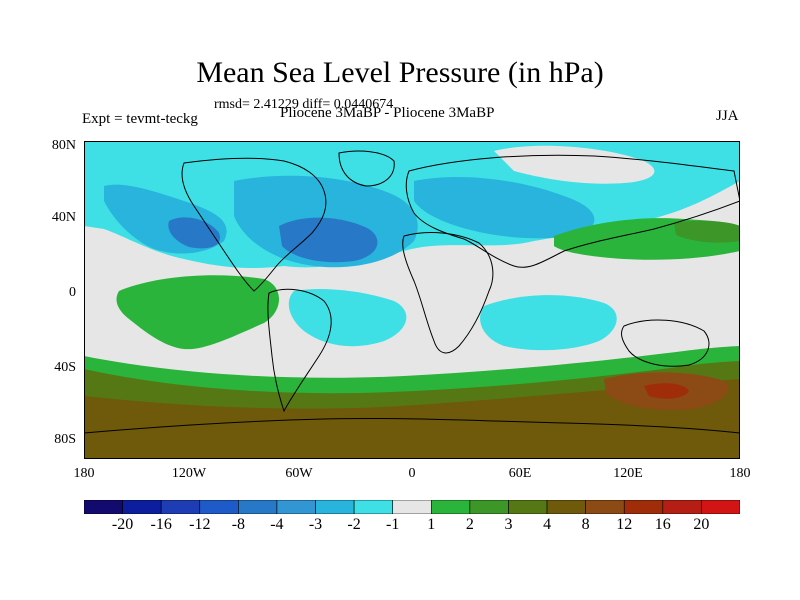 The height and width of the screenshot is (600, 800). What do you see at coordinates (520, 473) in the screenshot?
I see `lon-label-60e: 60E` at bounding box center [520, 473].